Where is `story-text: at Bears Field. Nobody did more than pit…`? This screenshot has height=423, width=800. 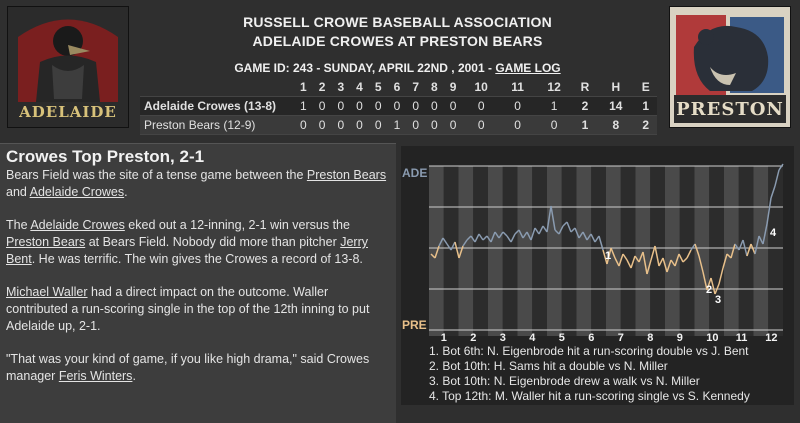
story-text: at Bears Field. Nobody did more than pit… is located at coordinates (213, 242).